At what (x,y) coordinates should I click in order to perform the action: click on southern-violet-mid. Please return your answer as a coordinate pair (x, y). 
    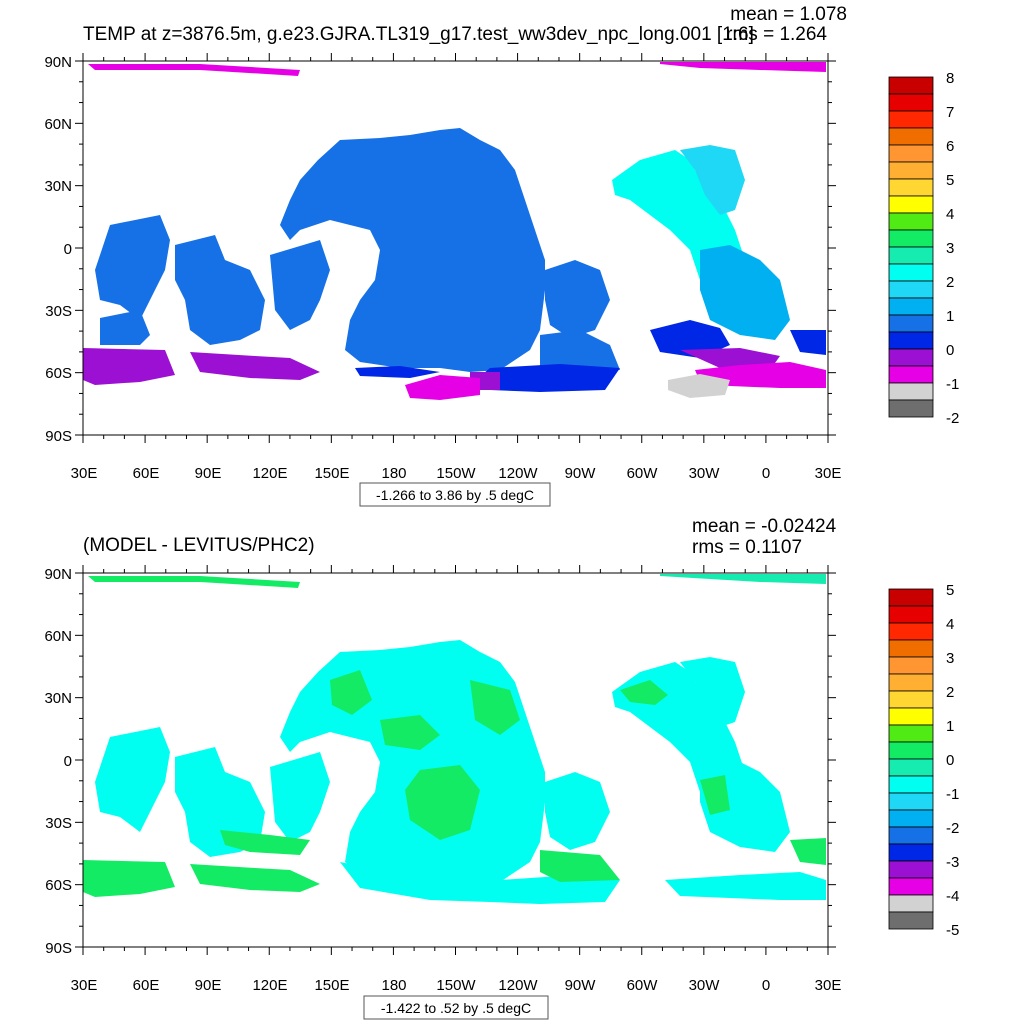
    Looking at the image, I should click on (255, 366).